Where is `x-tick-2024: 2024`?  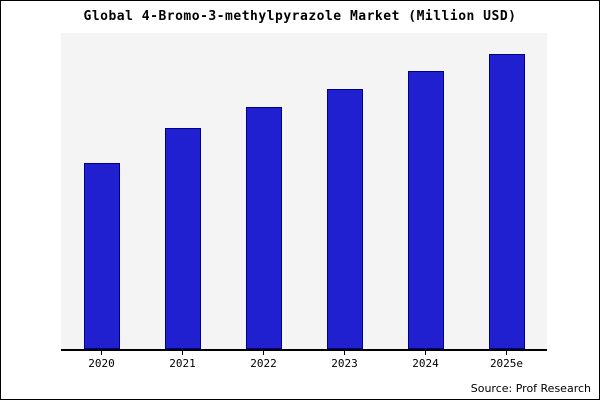 x-tick-2024: 2024 is located at coordinates (425, 360).